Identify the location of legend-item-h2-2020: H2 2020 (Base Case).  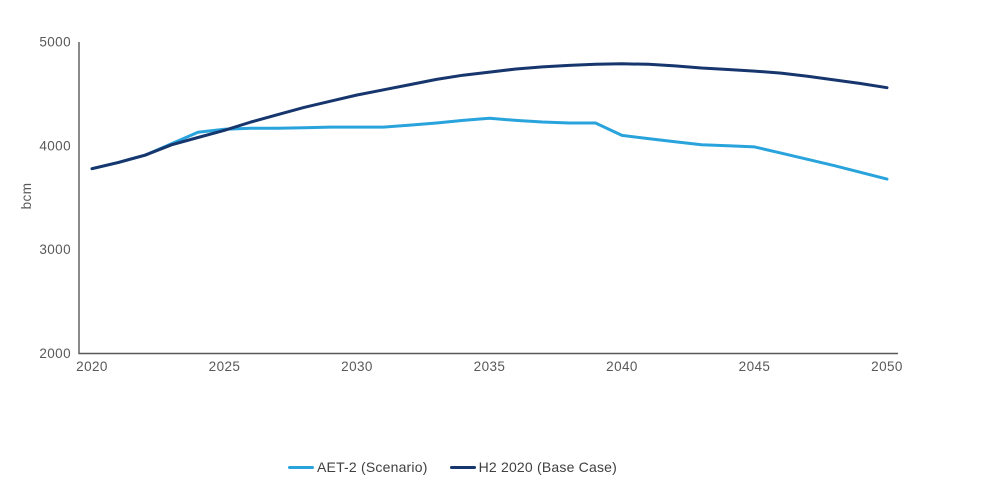
(533, 467).